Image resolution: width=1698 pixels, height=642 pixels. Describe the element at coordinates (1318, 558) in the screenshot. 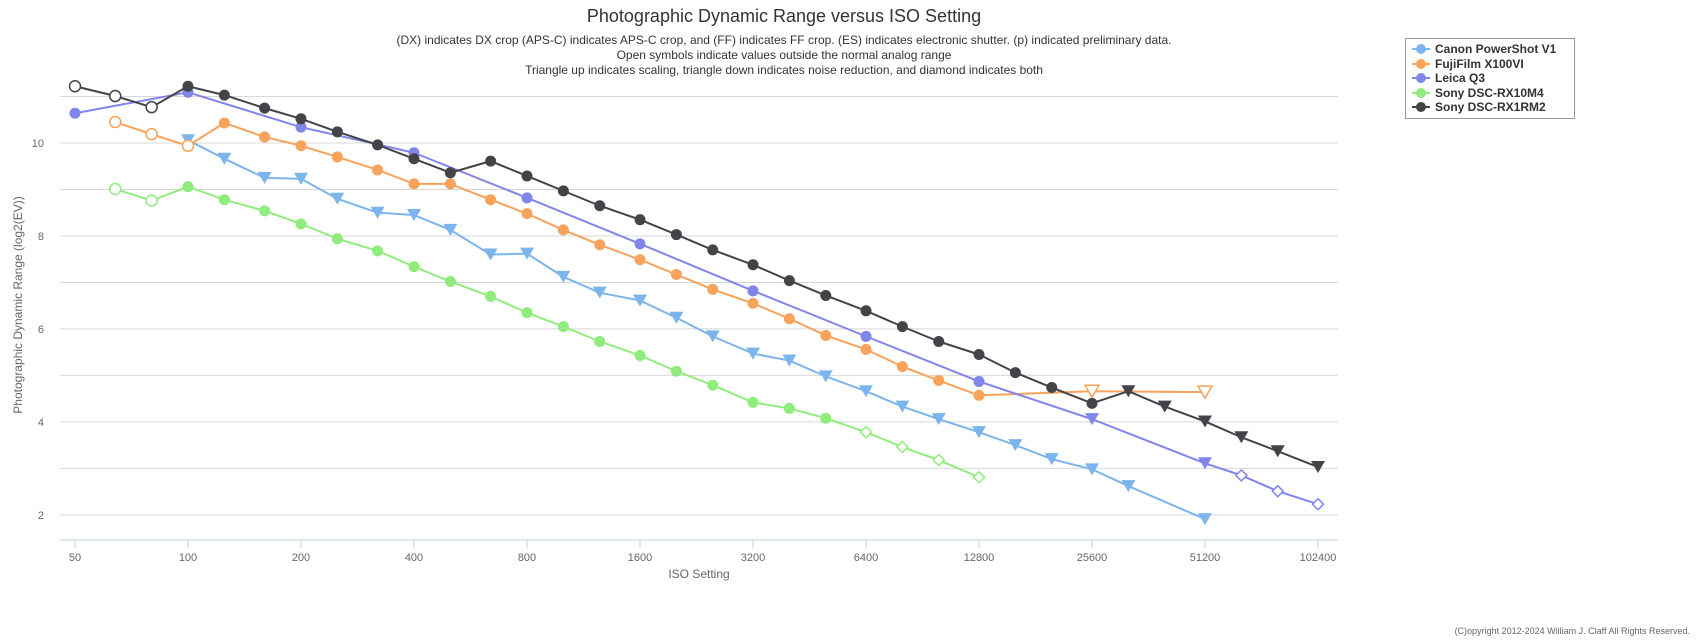

I see `x-tick-label: 102400` at that location.